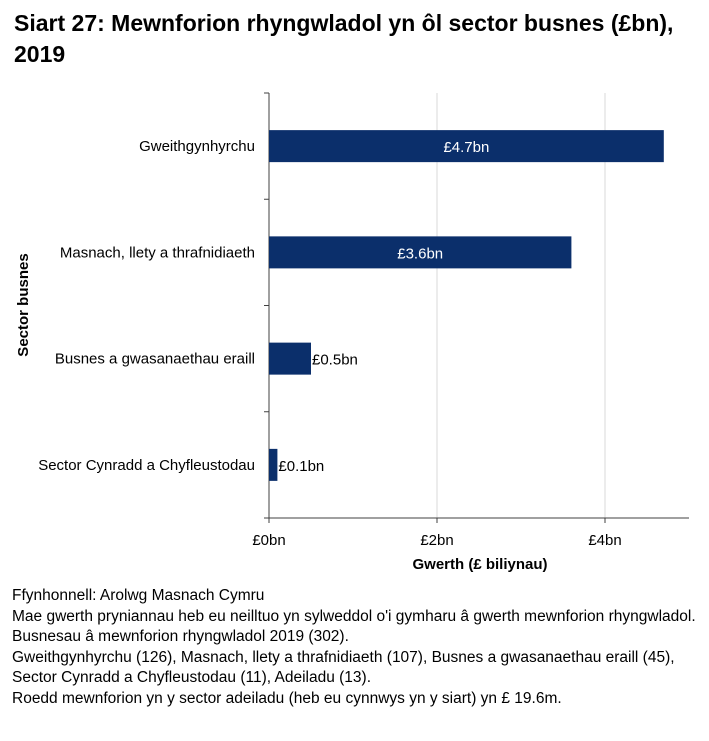  What do you see at coordinates (138, 595) in the screenshot?
I see `source-note: Ffynhonnell: Arolwg Masnach Cymru` at bounding box center [138, 595].